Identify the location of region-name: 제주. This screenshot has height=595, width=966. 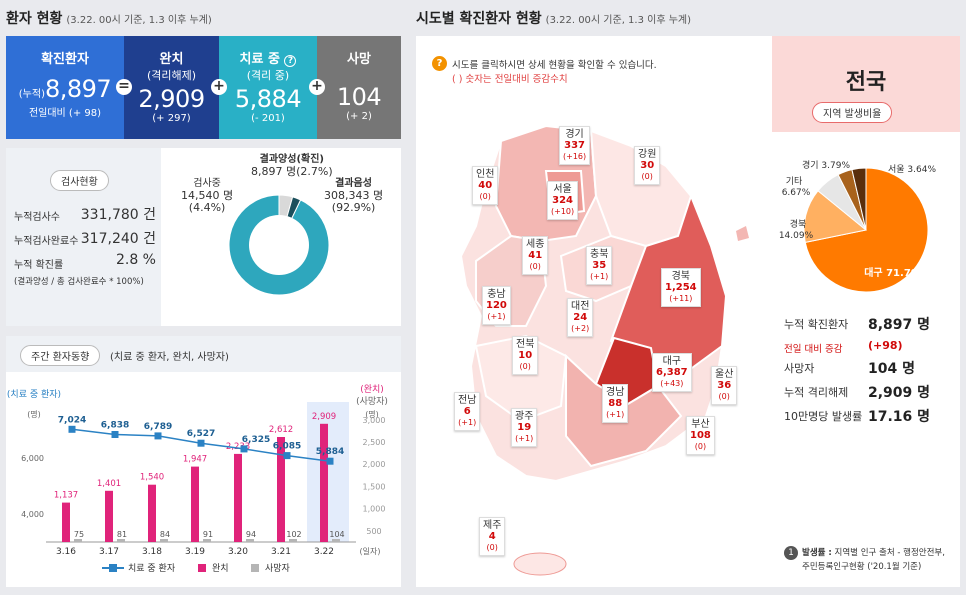
(492, 525).